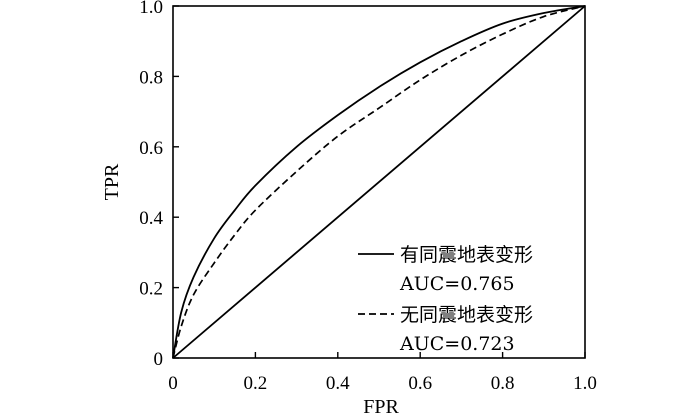 The image size is (700, 415). I want to click on y-tick-label: 0.8, so click(151, 77).